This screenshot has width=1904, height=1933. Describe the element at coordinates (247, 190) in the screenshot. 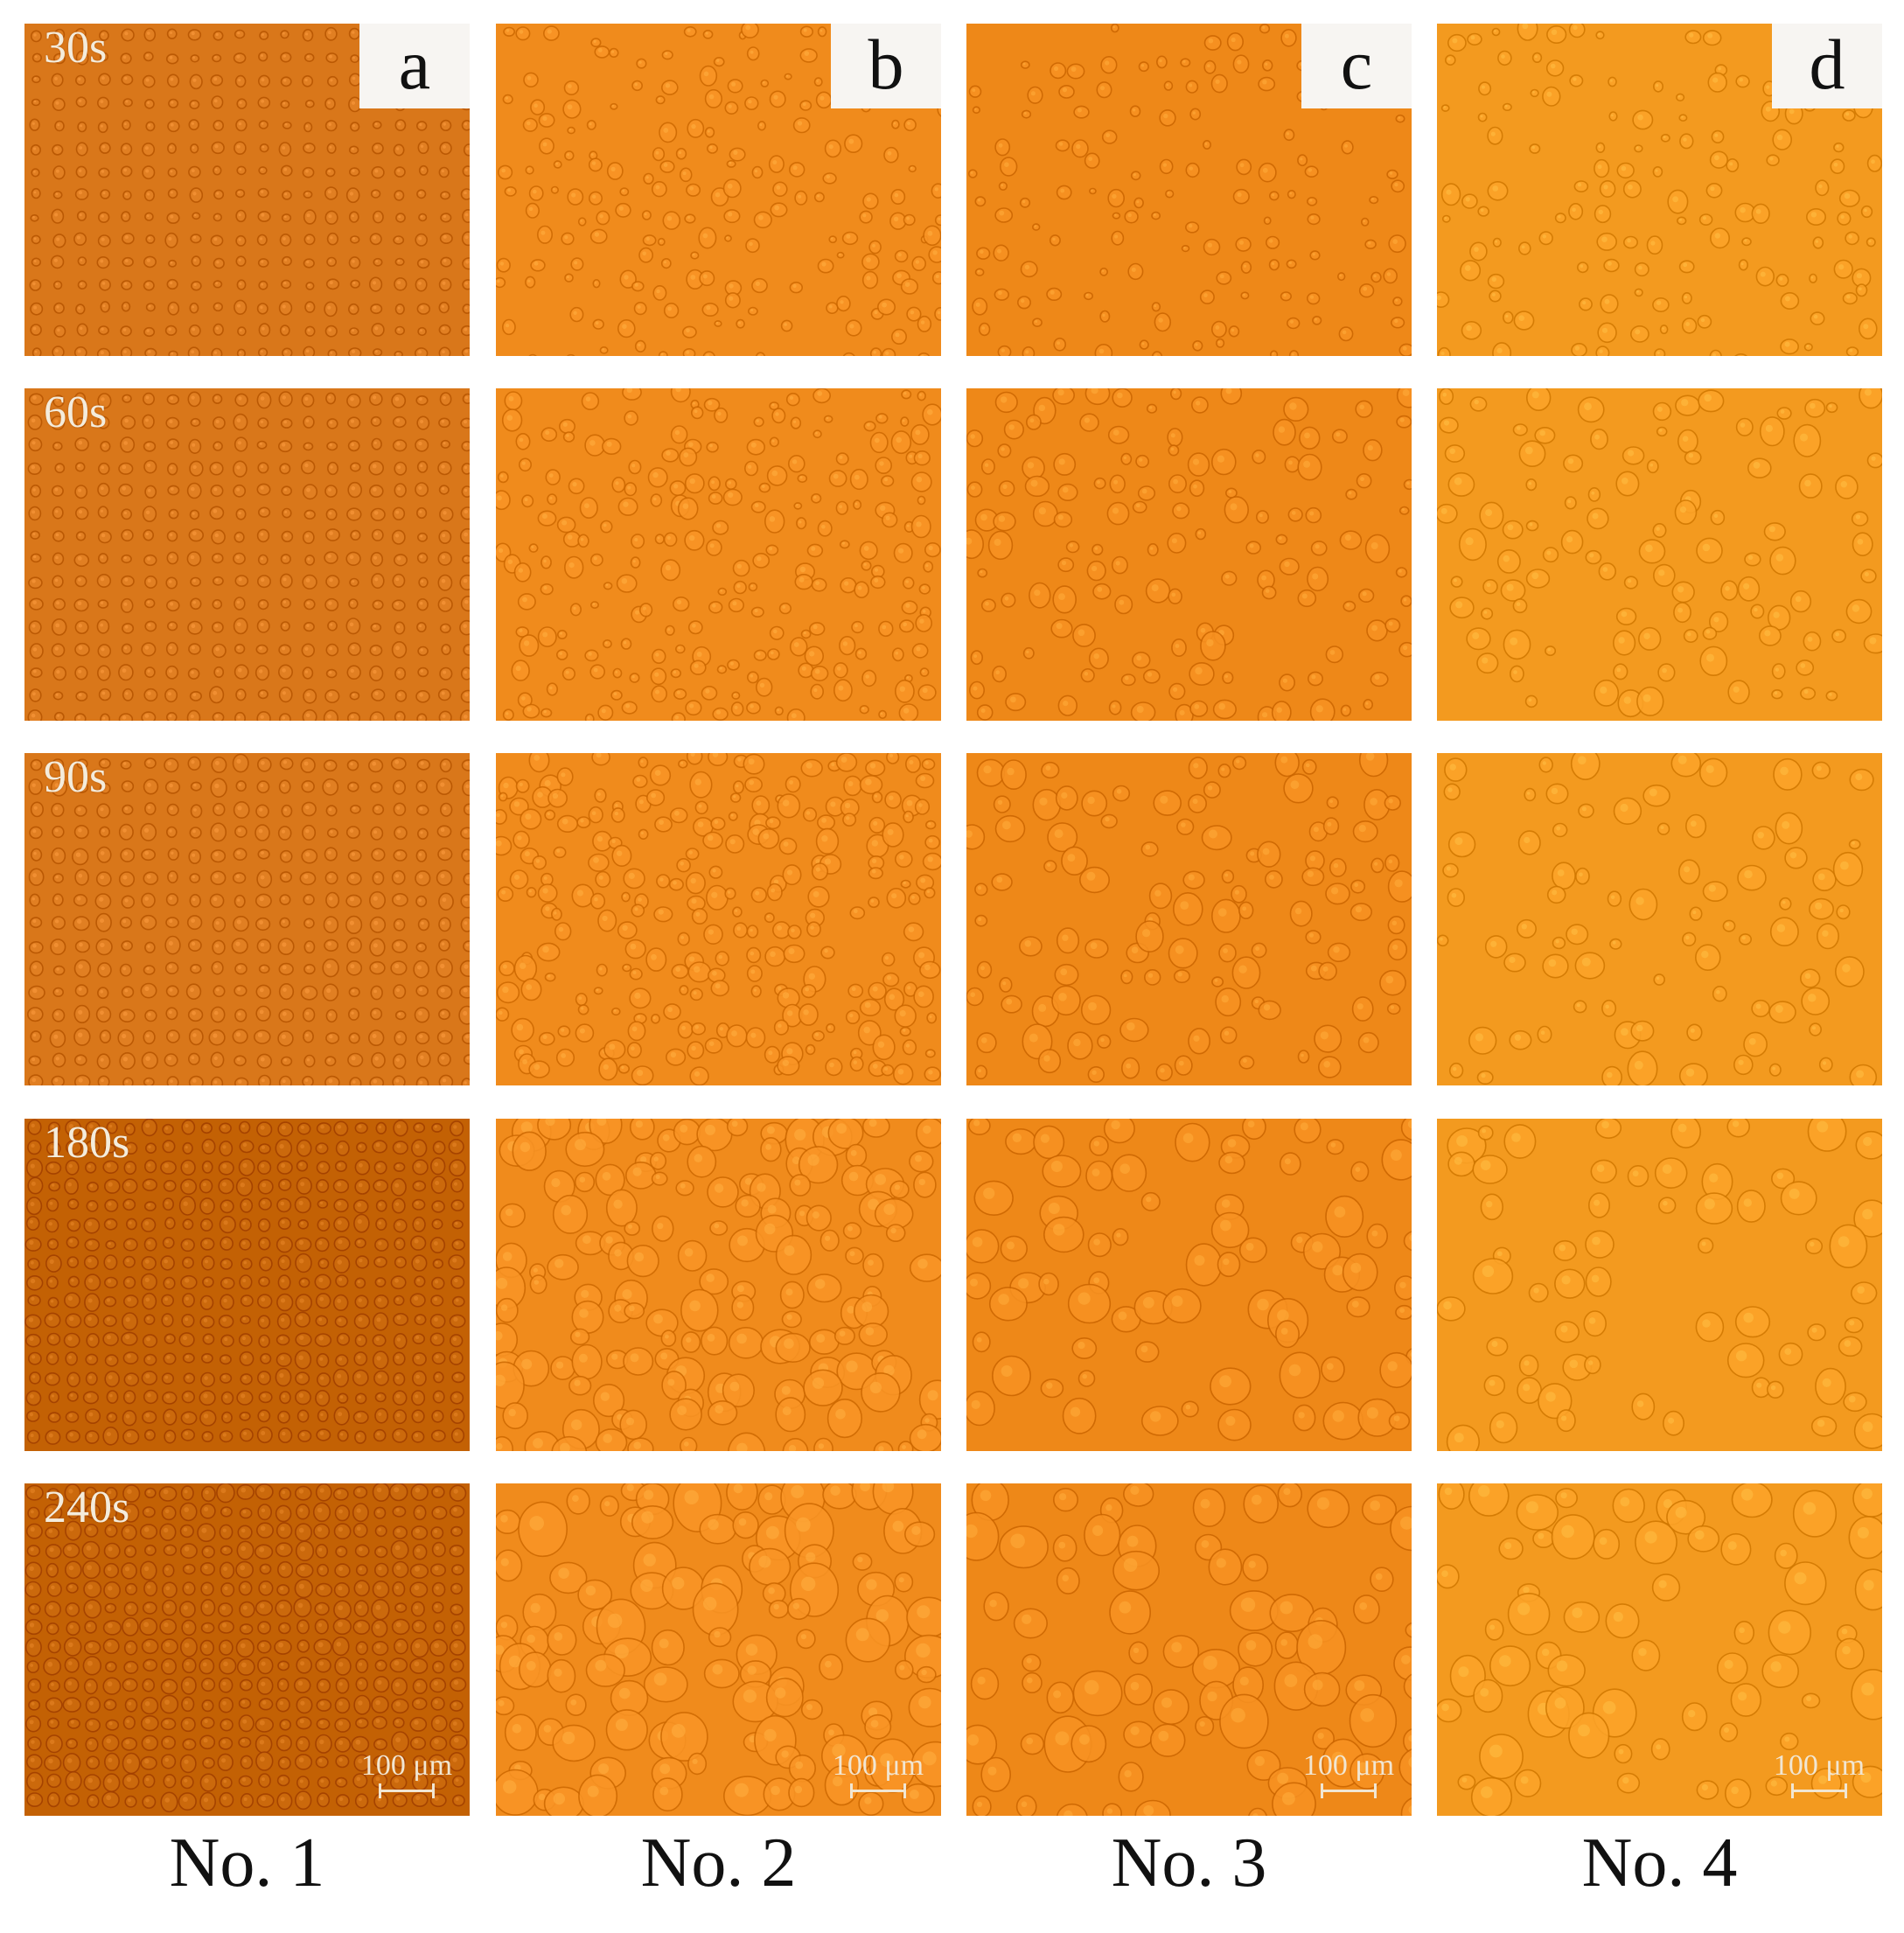

I see `micrograph-panel: 30s a` at that location.